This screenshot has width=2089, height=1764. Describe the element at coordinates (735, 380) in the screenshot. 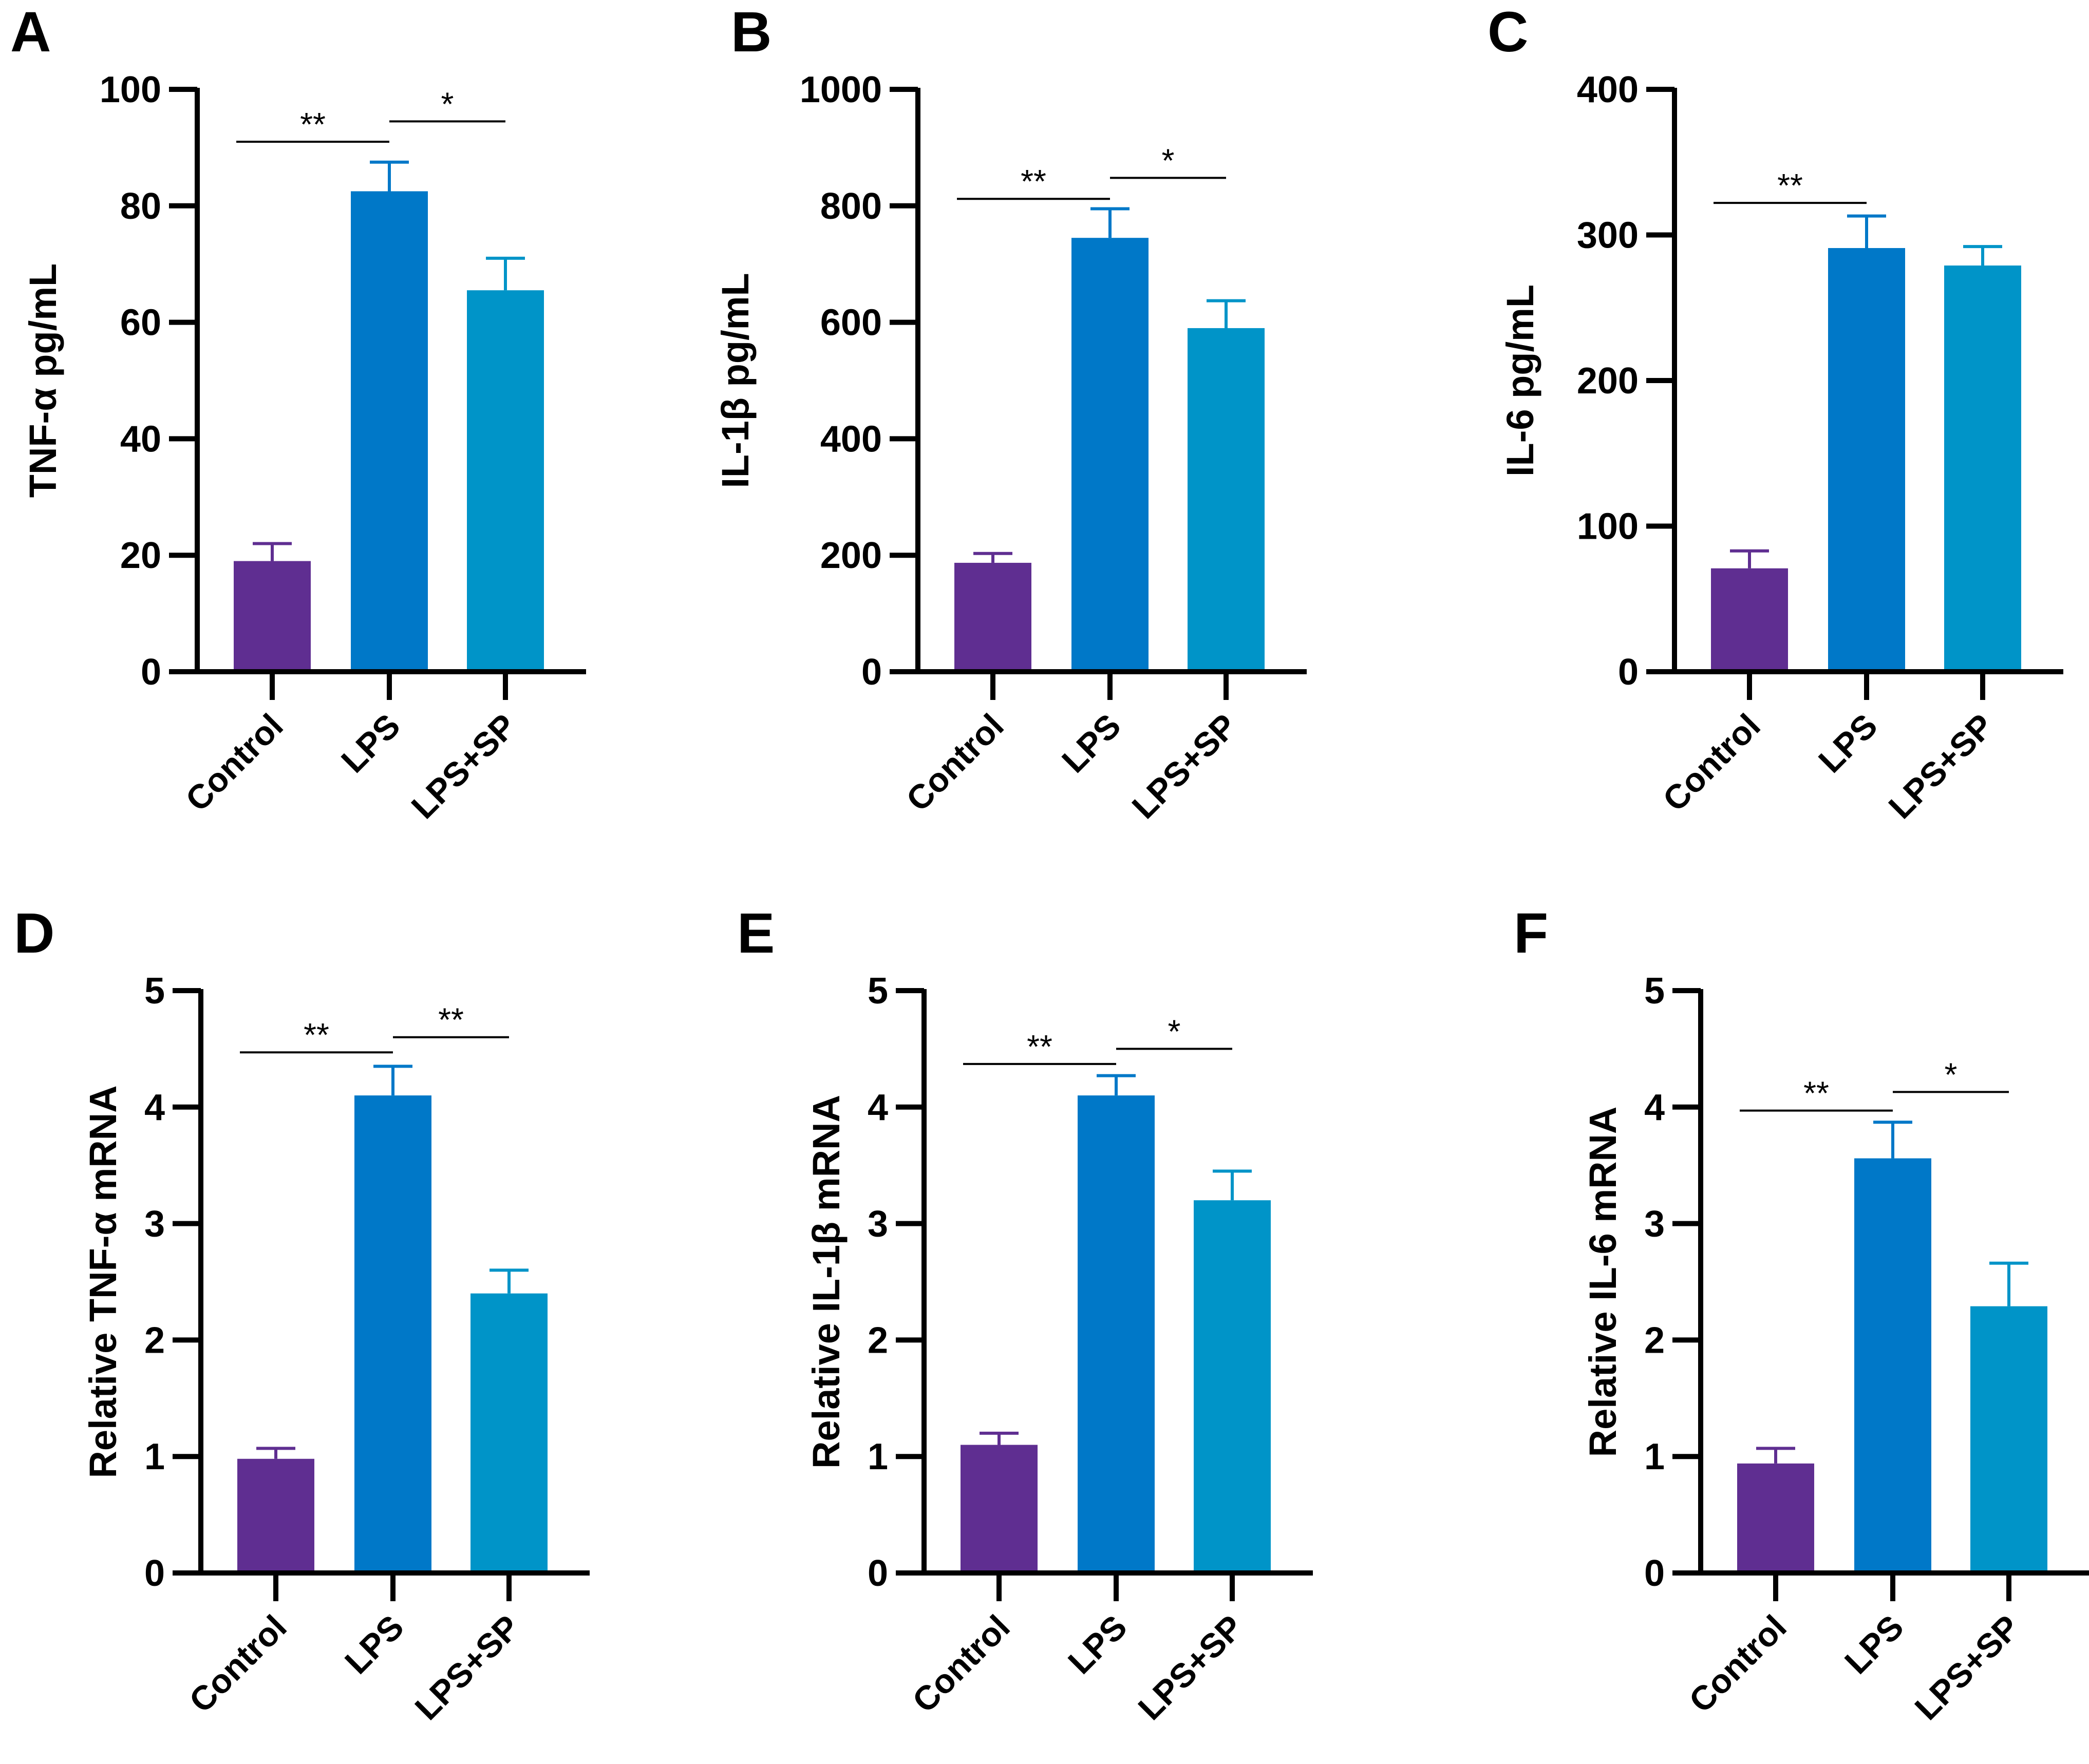

I see `y-axis-title: IL-1β pg/mL` at that location.